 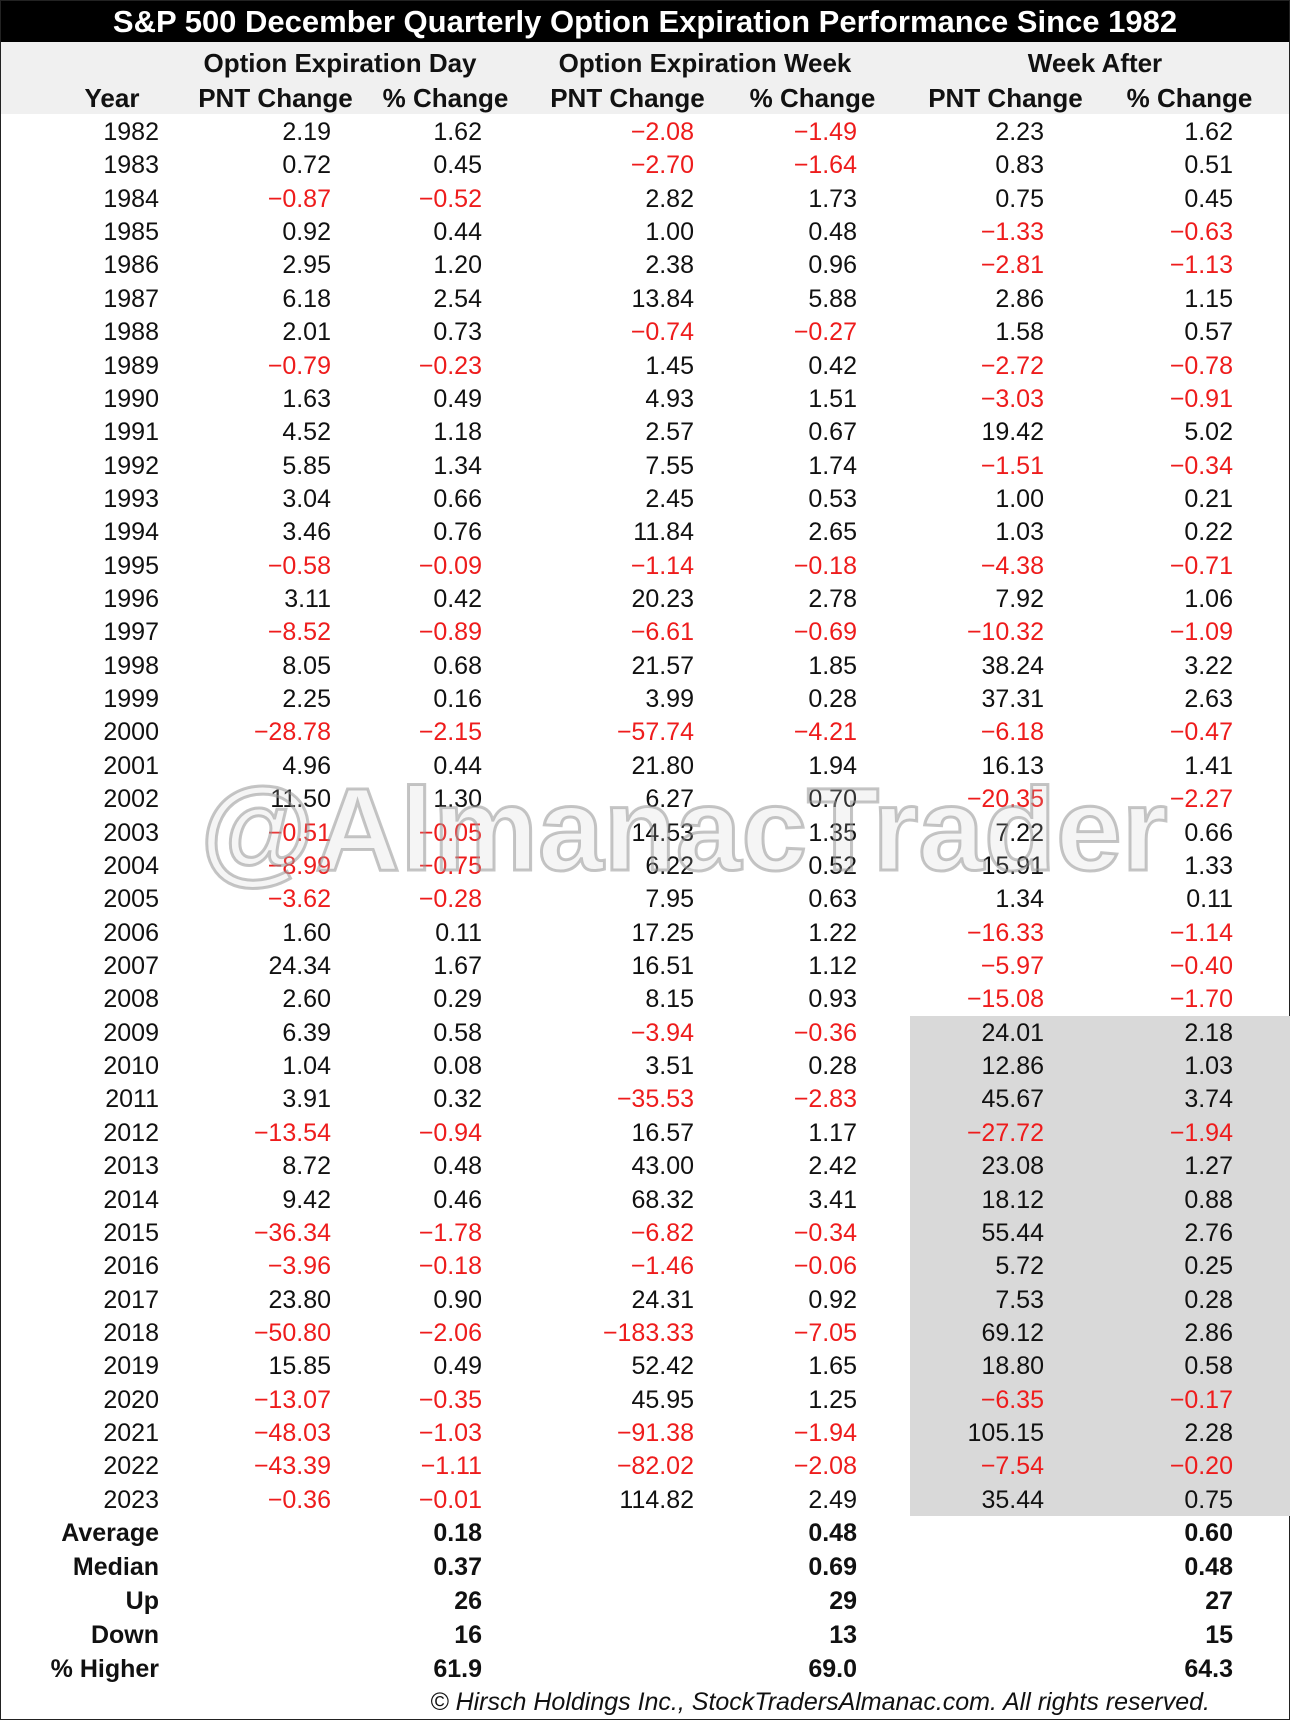 I want to click on day-pnt-cell: −0.79, so click(x=299, y=365).